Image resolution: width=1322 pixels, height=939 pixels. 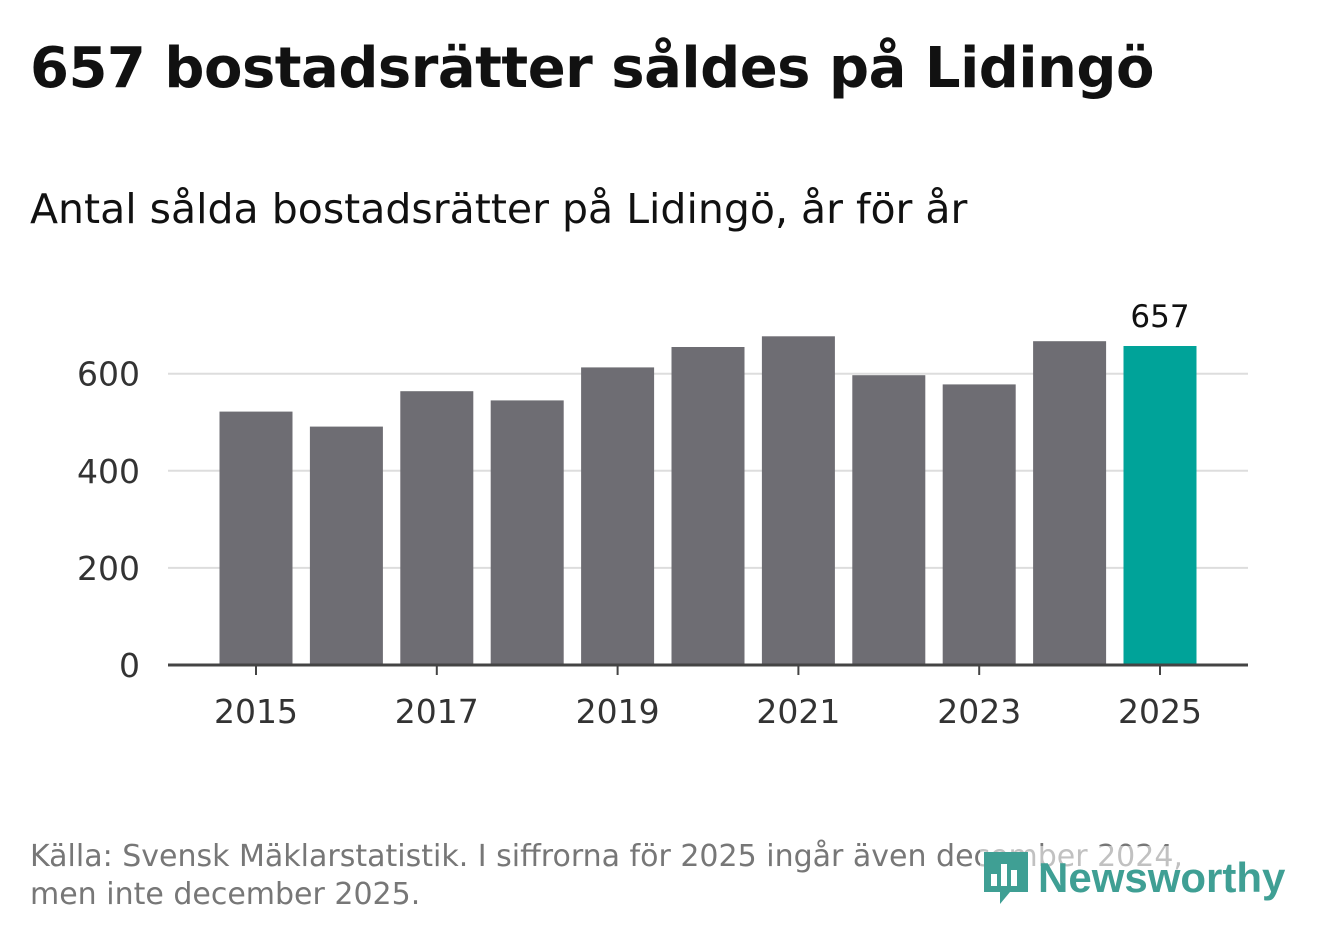 What do you see at coordinates (1162, 877) in the screenshot?
I see `brand-name: Newsworthy` at bounding box center [1162, 877].